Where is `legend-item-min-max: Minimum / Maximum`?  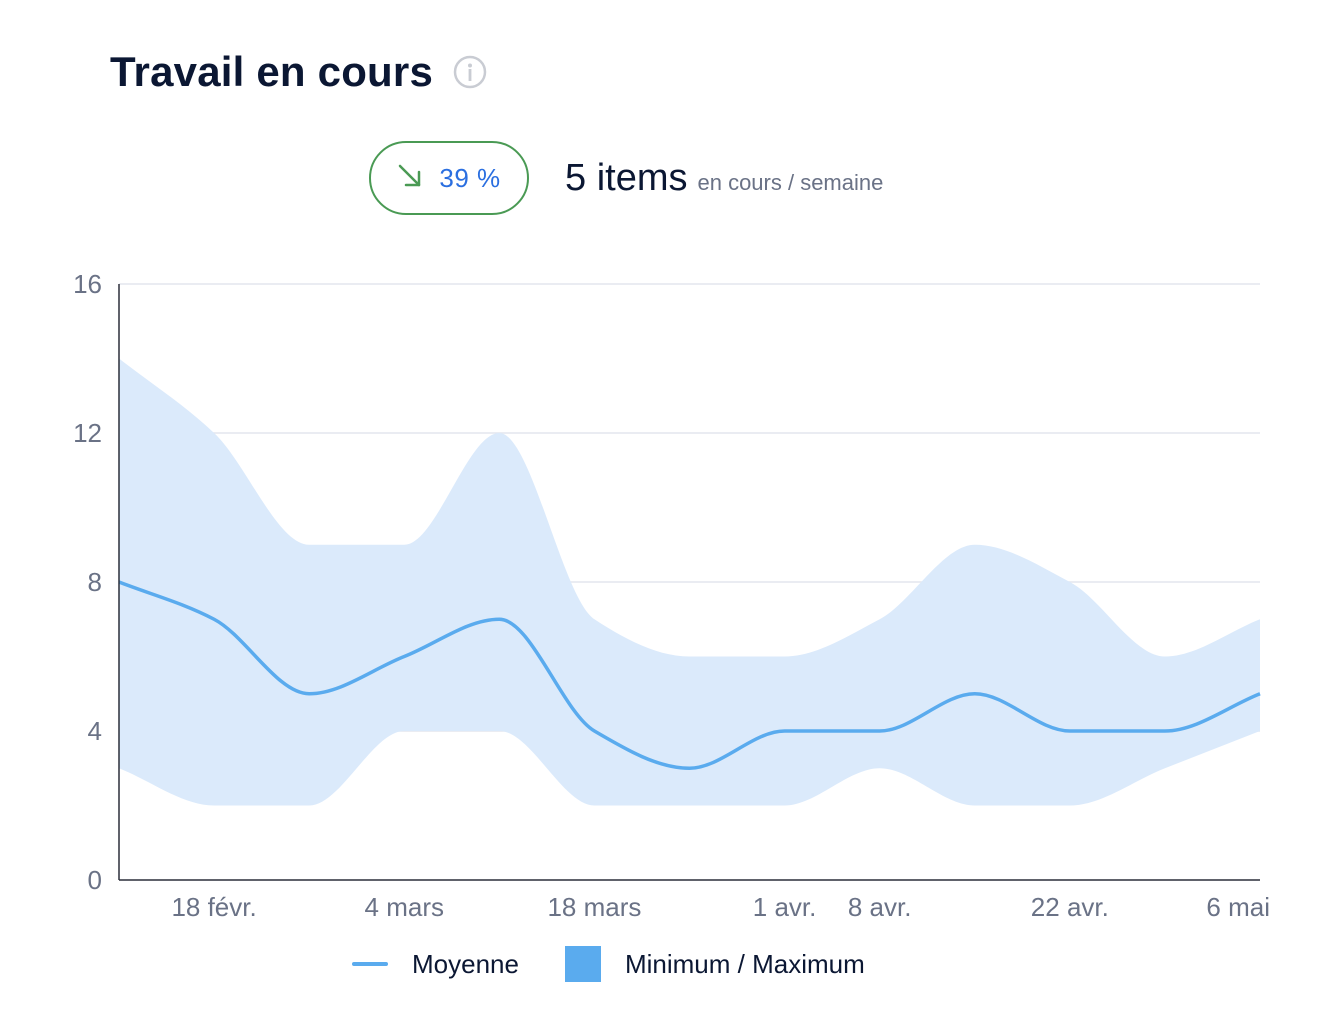 legend-item-min-max: Minimum / Maximum is located at coordinates (714, 964).